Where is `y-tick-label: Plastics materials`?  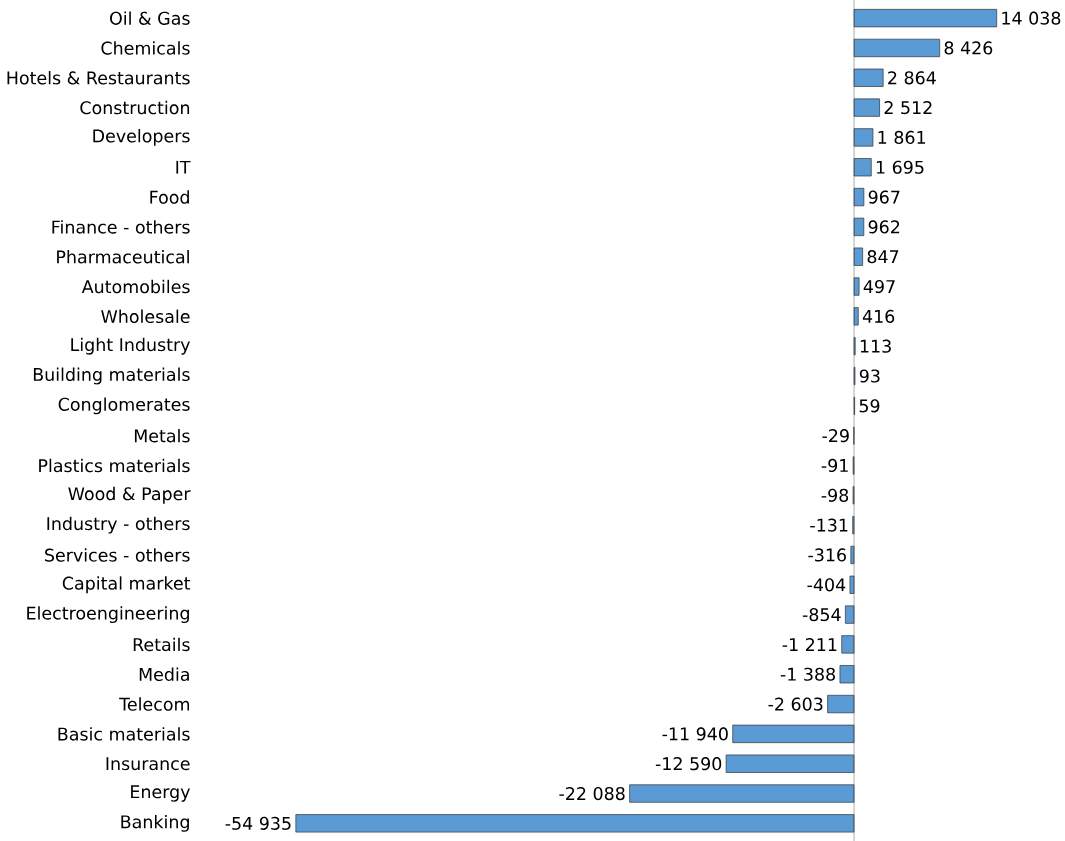 y-tick-label: Plastics materials is located at coordinates (114, 465).